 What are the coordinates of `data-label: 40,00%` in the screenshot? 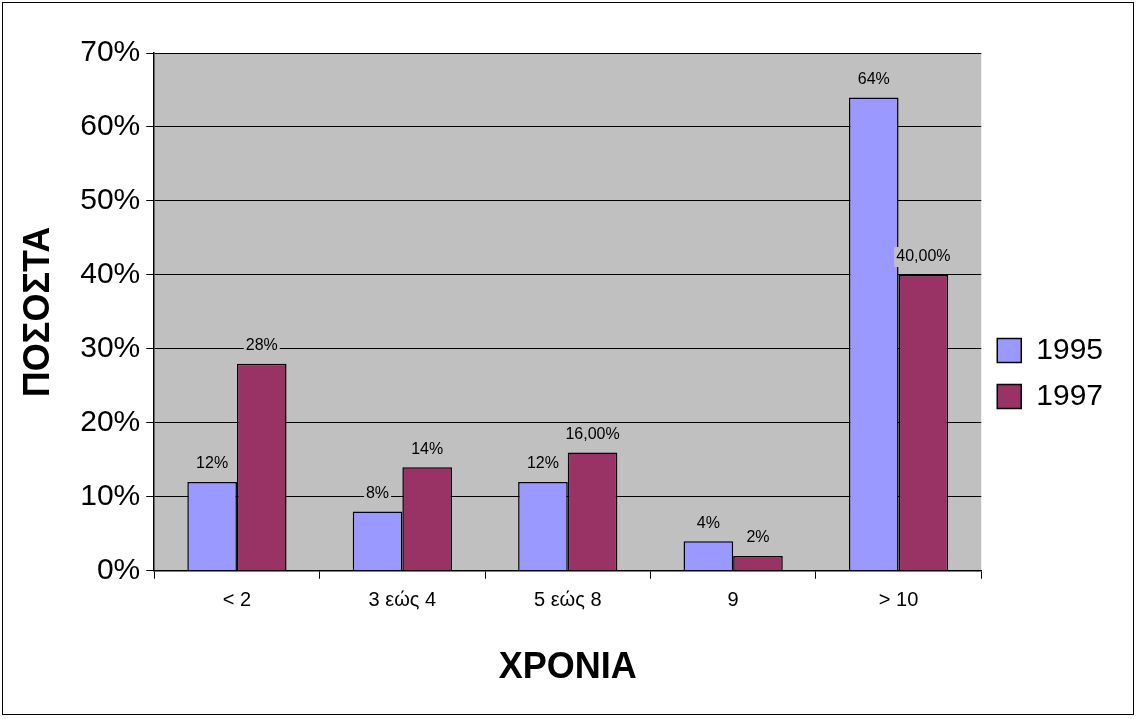 It's located at (923, 256).